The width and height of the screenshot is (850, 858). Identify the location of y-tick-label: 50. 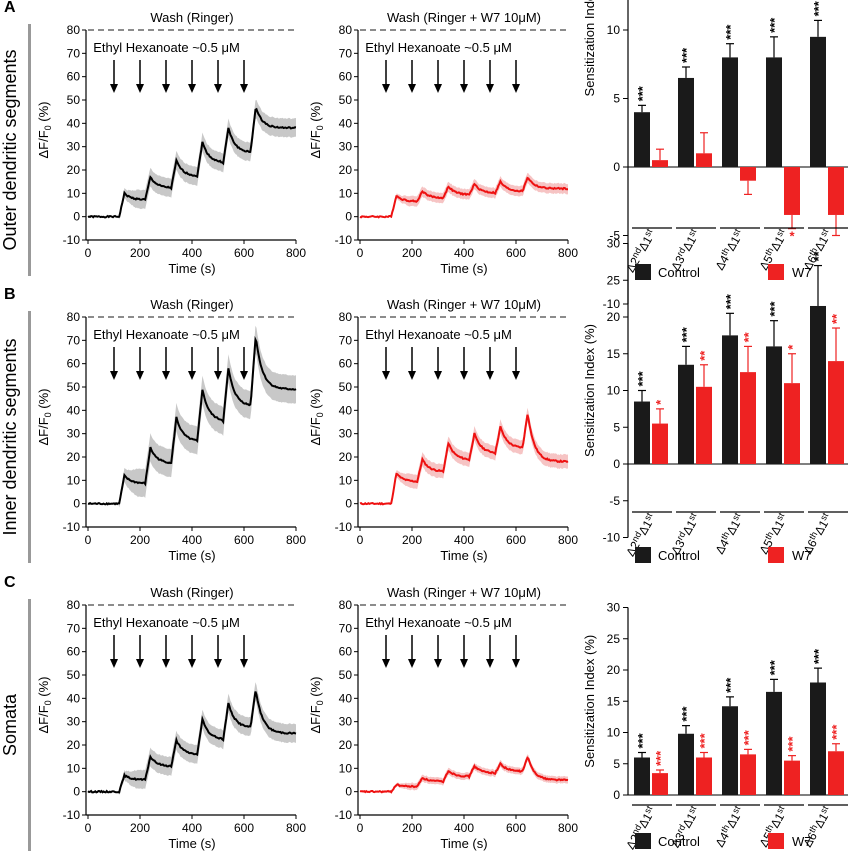
(346, 387).